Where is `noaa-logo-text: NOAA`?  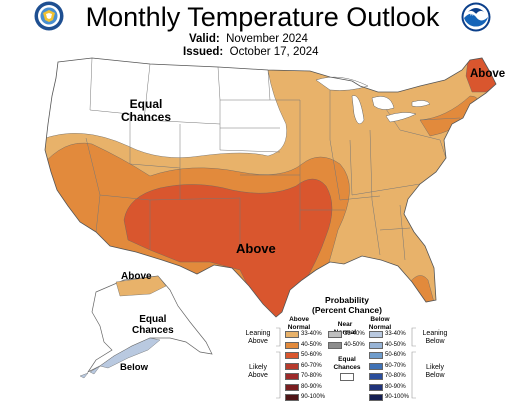
noaa-logo-text: NOAA is located at coordinates (476, 14).